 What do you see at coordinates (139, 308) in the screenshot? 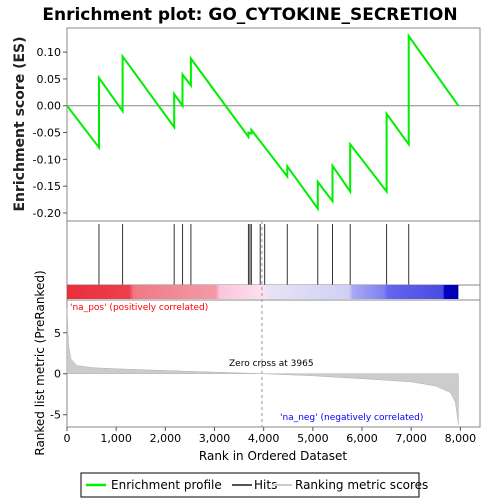
I see `pos-correlated-label: 'na_pos' (positively correlated)` at bounding box center [139, 308].